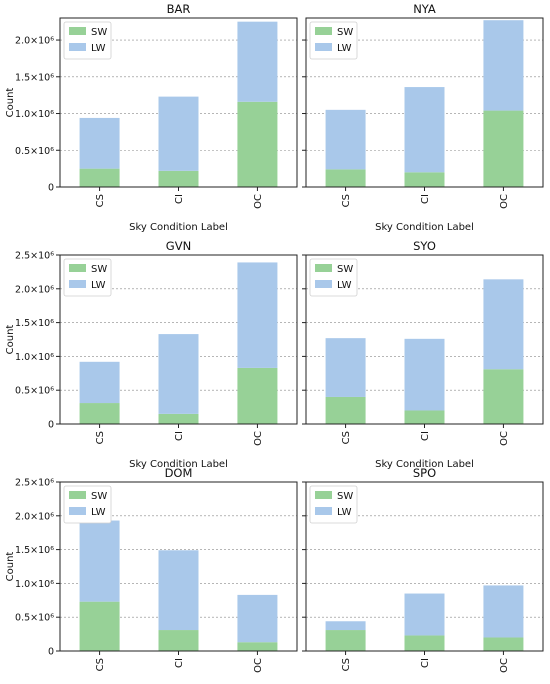 This screenshot has width=550, height=684. Describe the element at coordinates (178, 246) in the screenshot. I see `panel-title: GVN` at that location.